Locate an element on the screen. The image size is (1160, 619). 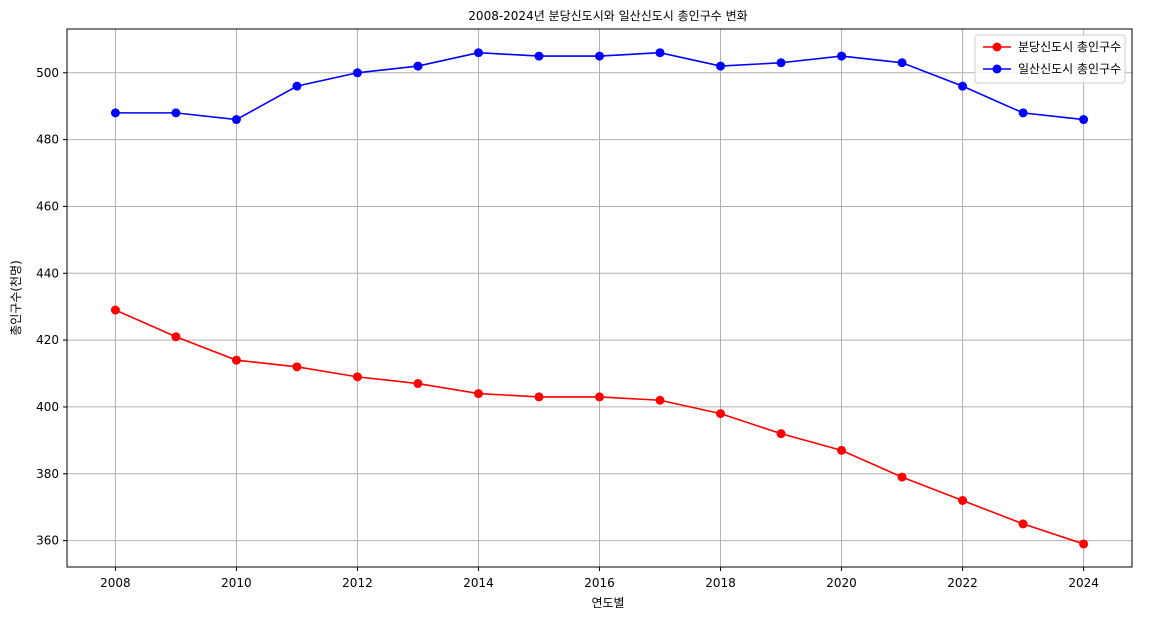
legend-label: 분당신도시 총인구수 is located at coordinates (1069, 47).